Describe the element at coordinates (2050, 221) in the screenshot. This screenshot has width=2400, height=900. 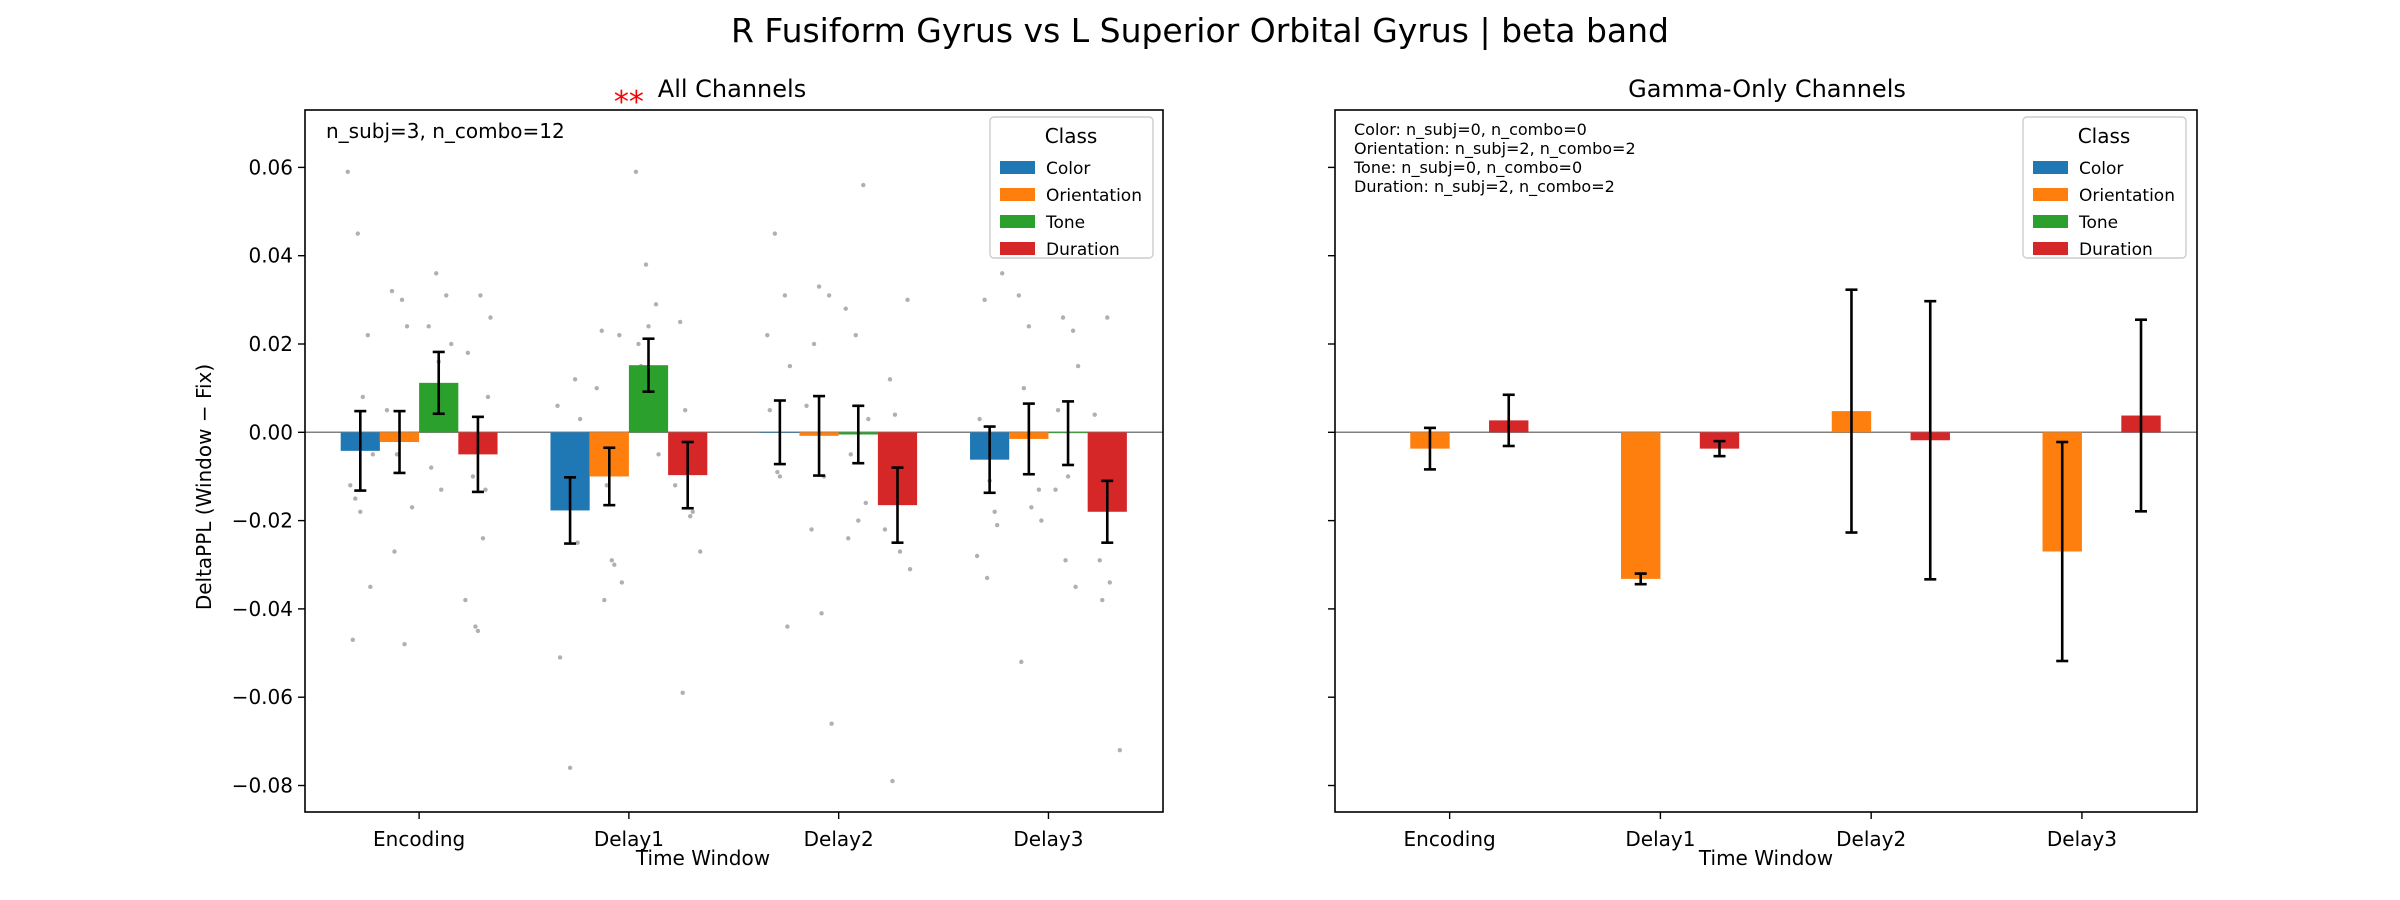
I see `legend-swatch-tone` at that location.